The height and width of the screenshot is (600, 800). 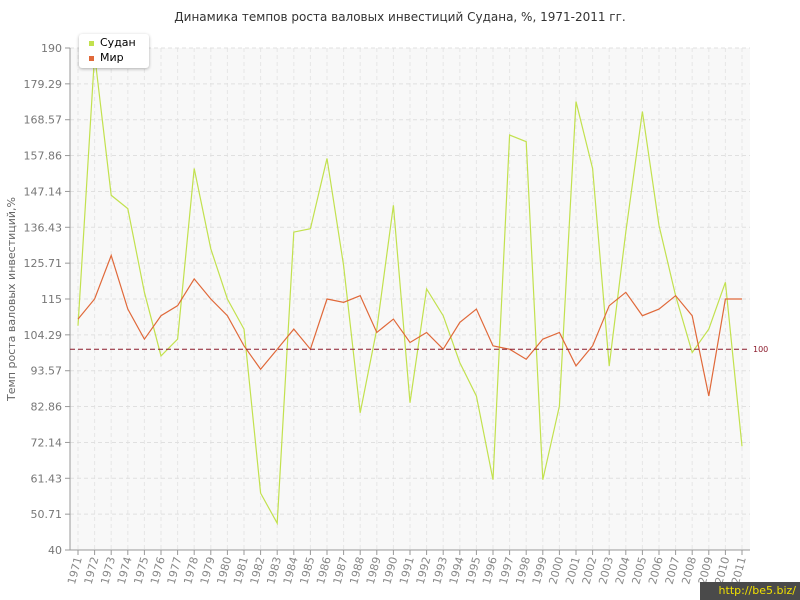 What do you see at coordinates (43, 263) in the screenshot?
I see `y-tick-label: 125.71` at bounding box center [43, 263].